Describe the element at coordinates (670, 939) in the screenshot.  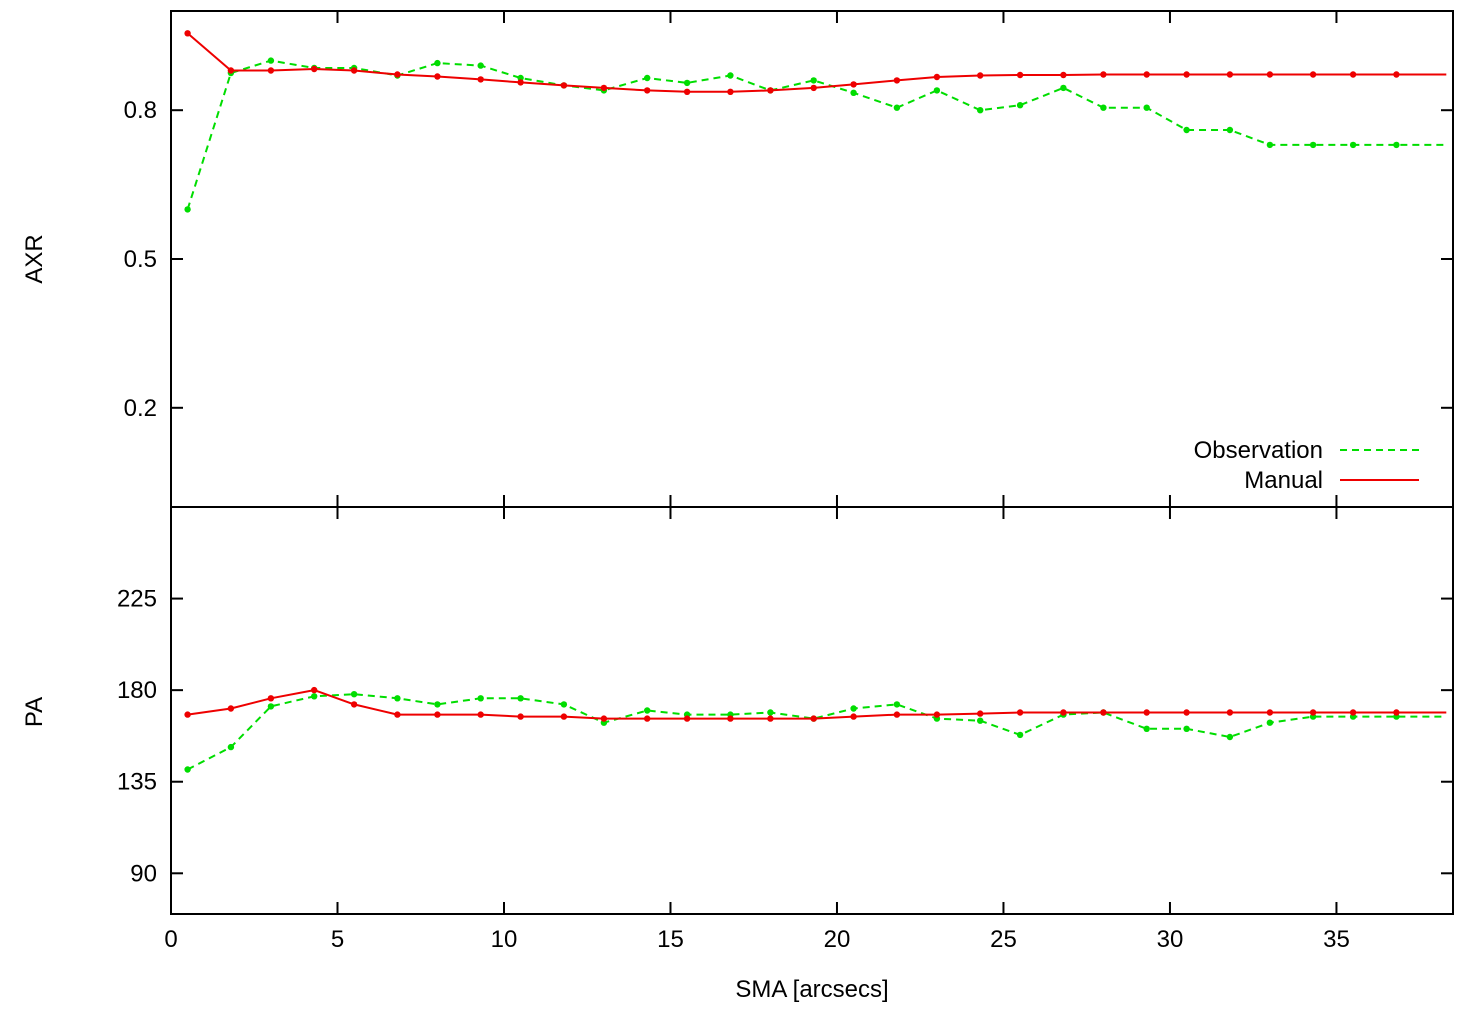
I see `x-tick-label: 15` at that location.